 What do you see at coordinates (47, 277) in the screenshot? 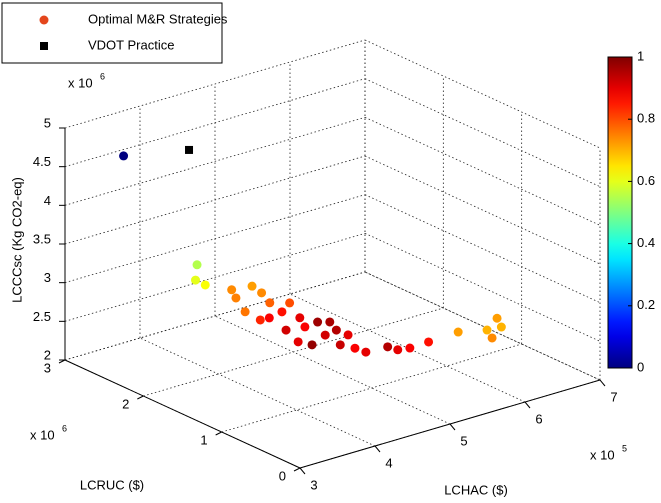
I see `z-tick-label: 3` at bounding box center [47, 277].